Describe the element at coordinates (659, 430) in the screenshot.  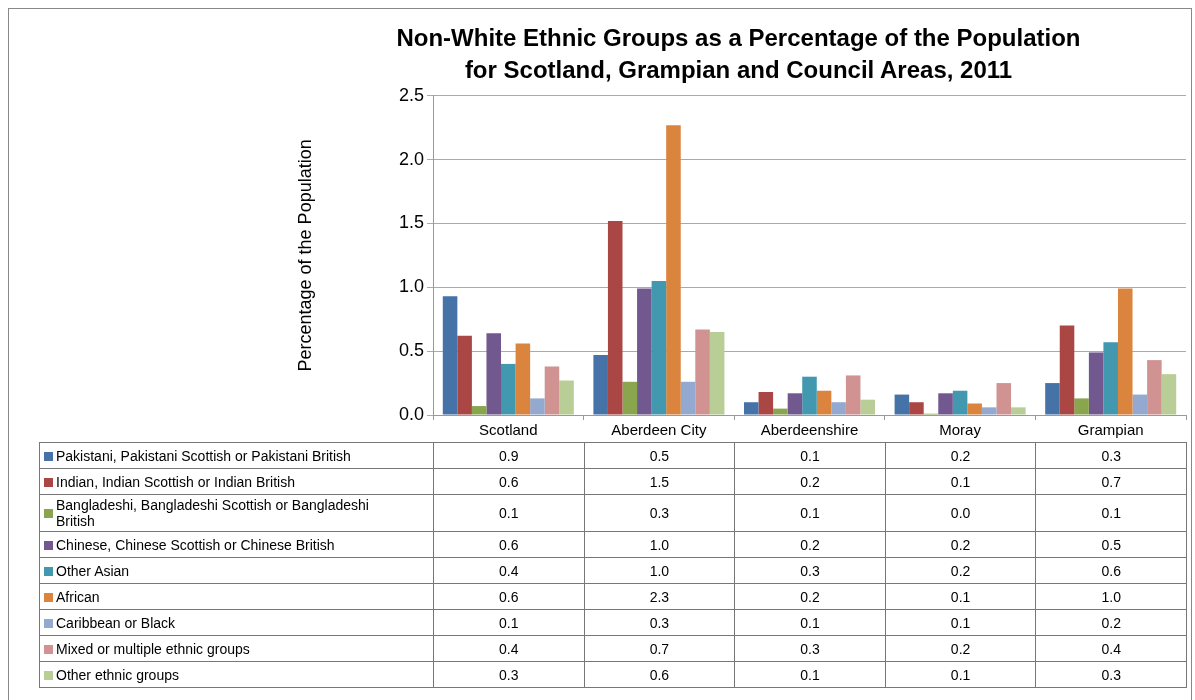
I see `x-tick-label: Aberdeen City` at that location.